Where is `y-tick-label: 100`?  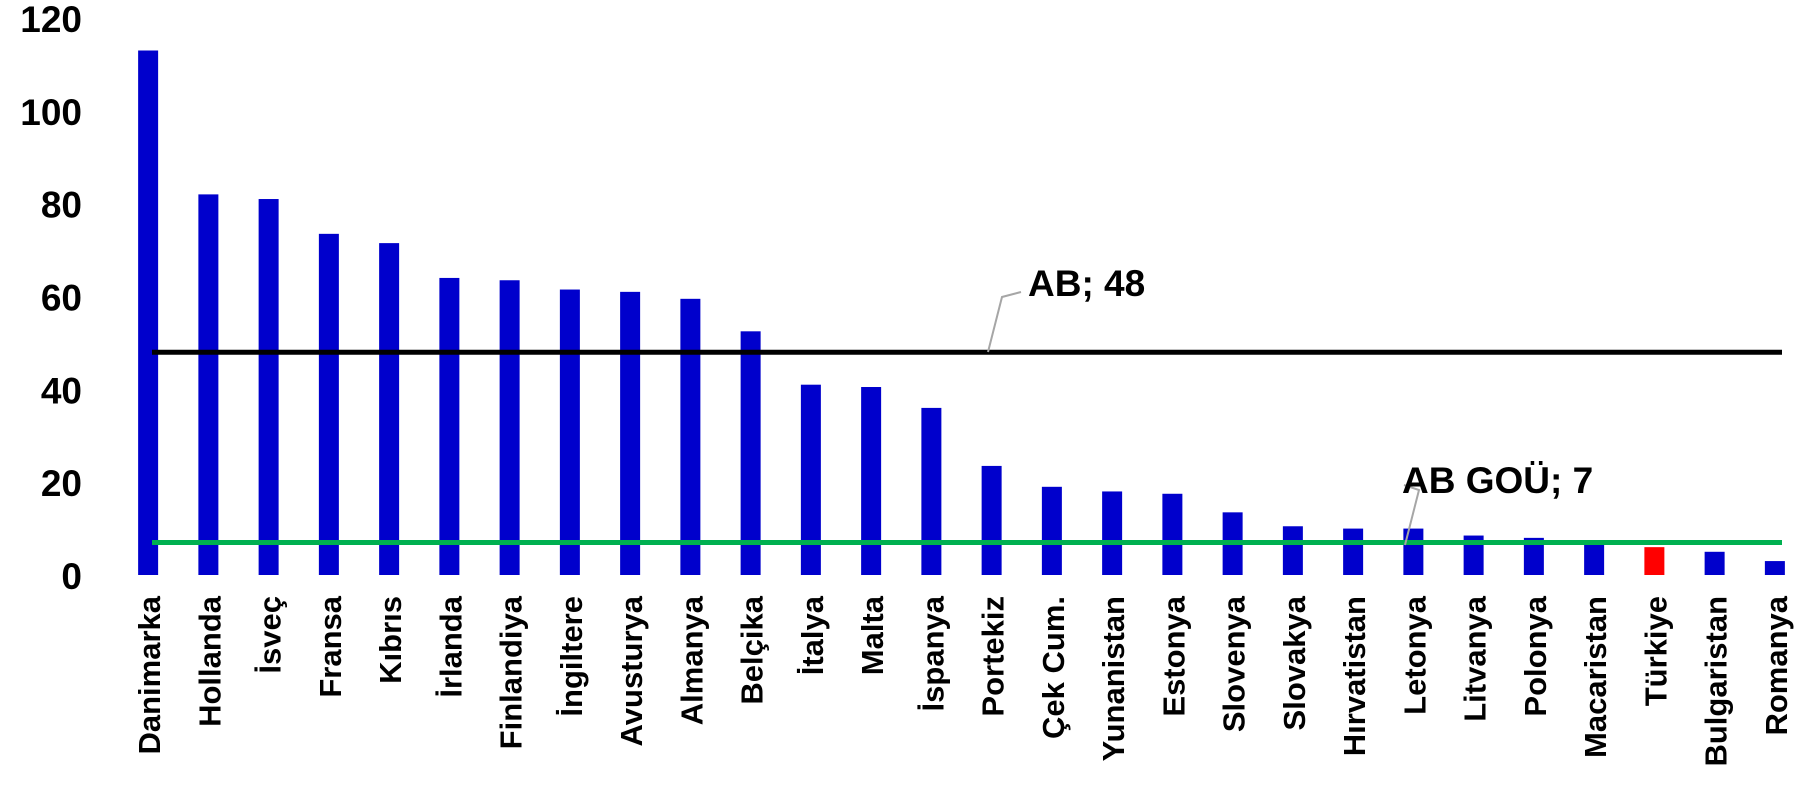
y-tick-label: 100 is located at coordinates (51, 112).